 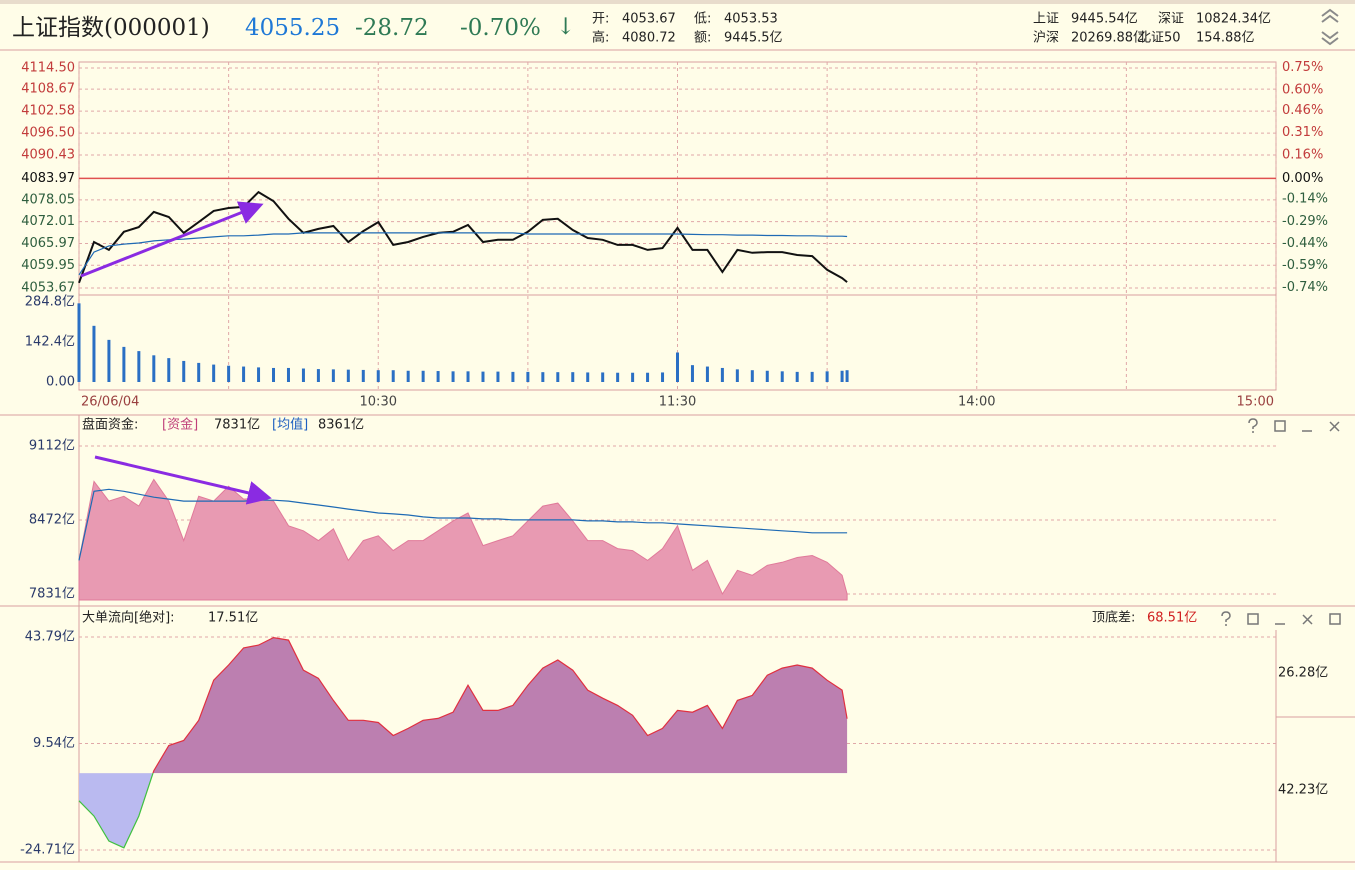 I want to click on right-label: 42.23亿, so click(x=1303, y=790).